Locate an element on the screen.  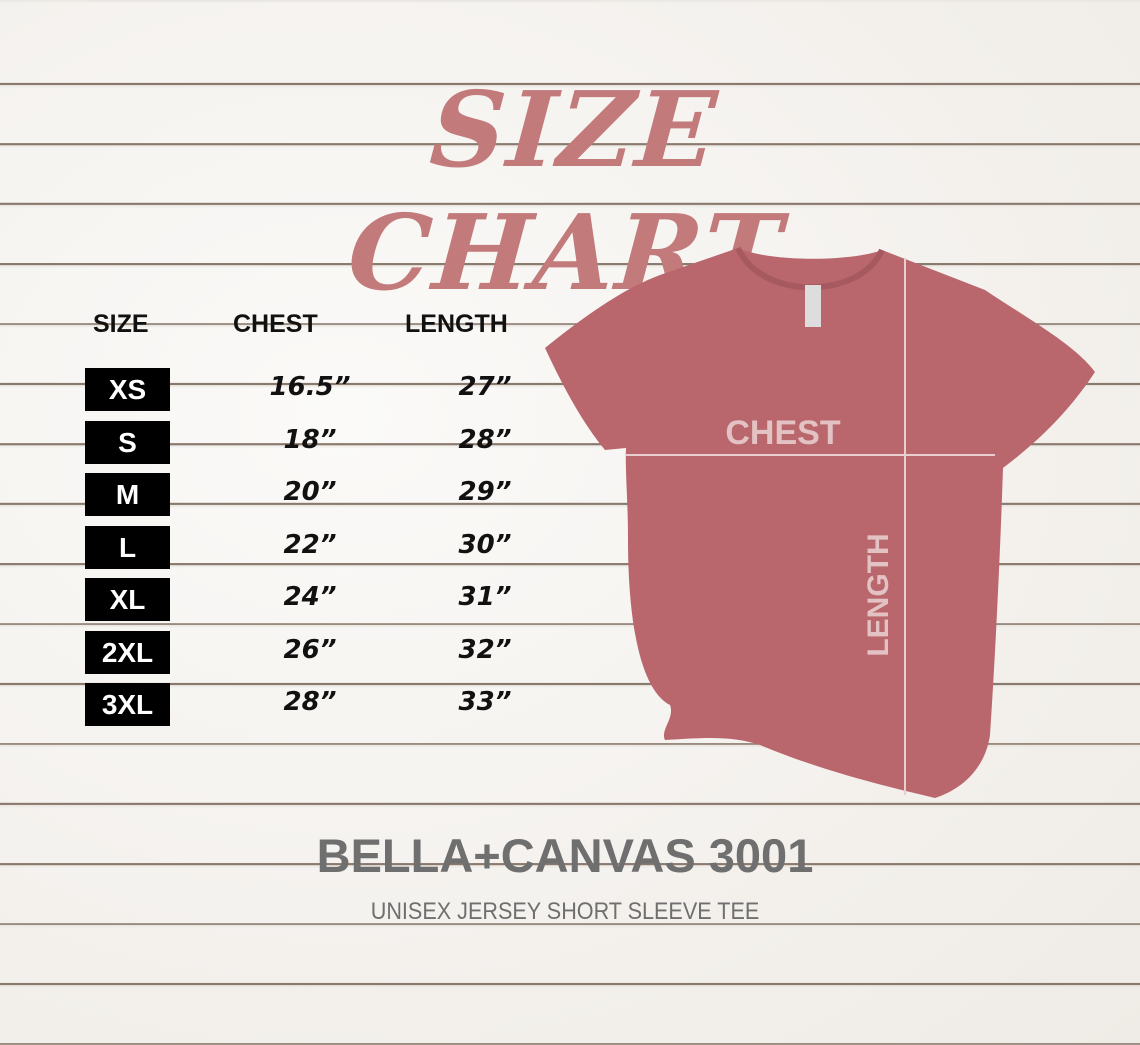
size-row: M 20” 29” is located at coordinates (315, 495).